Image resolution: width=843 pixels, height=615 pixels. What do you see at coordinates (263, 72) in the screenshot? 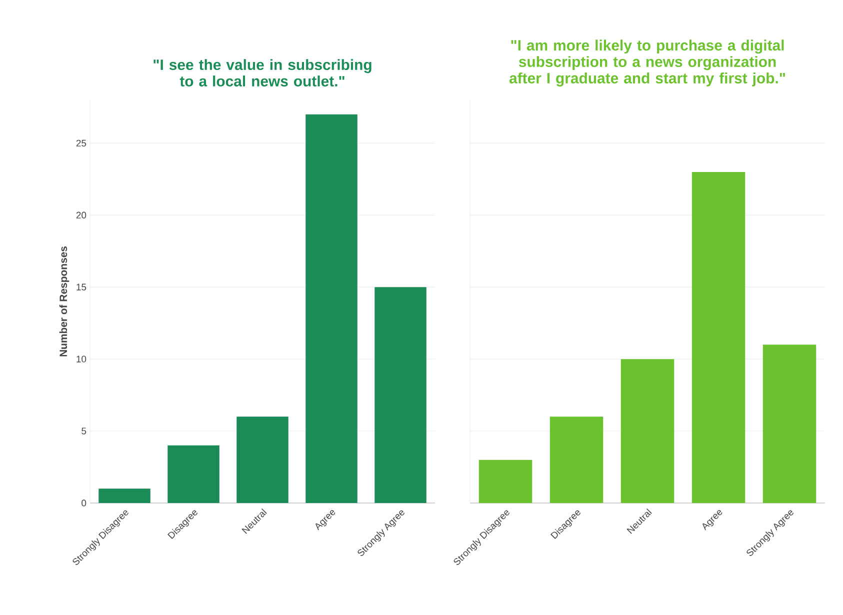
I see `chart-title: "I see the value in subscribing to a local news outlet."` at bounding box center [263, 72].